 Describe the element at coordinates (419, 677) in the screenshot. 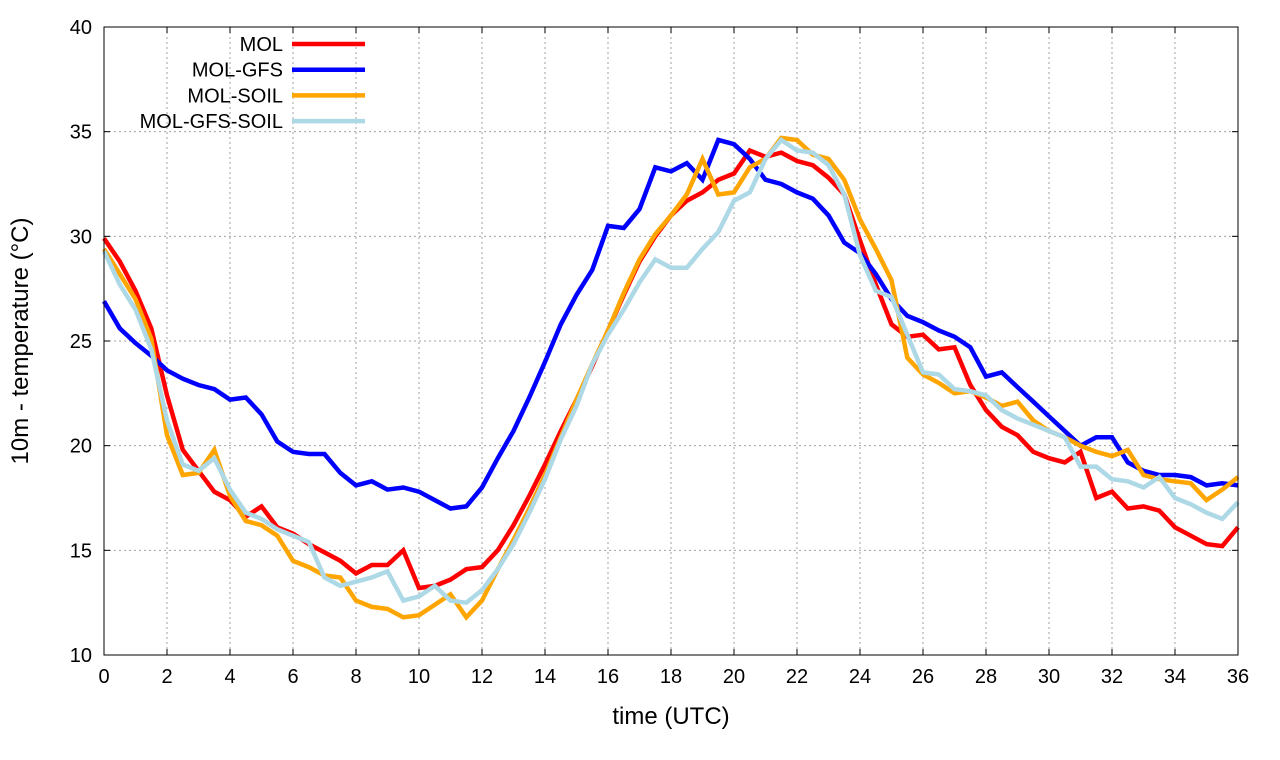

I see `x-tick-label: 10` at that location.